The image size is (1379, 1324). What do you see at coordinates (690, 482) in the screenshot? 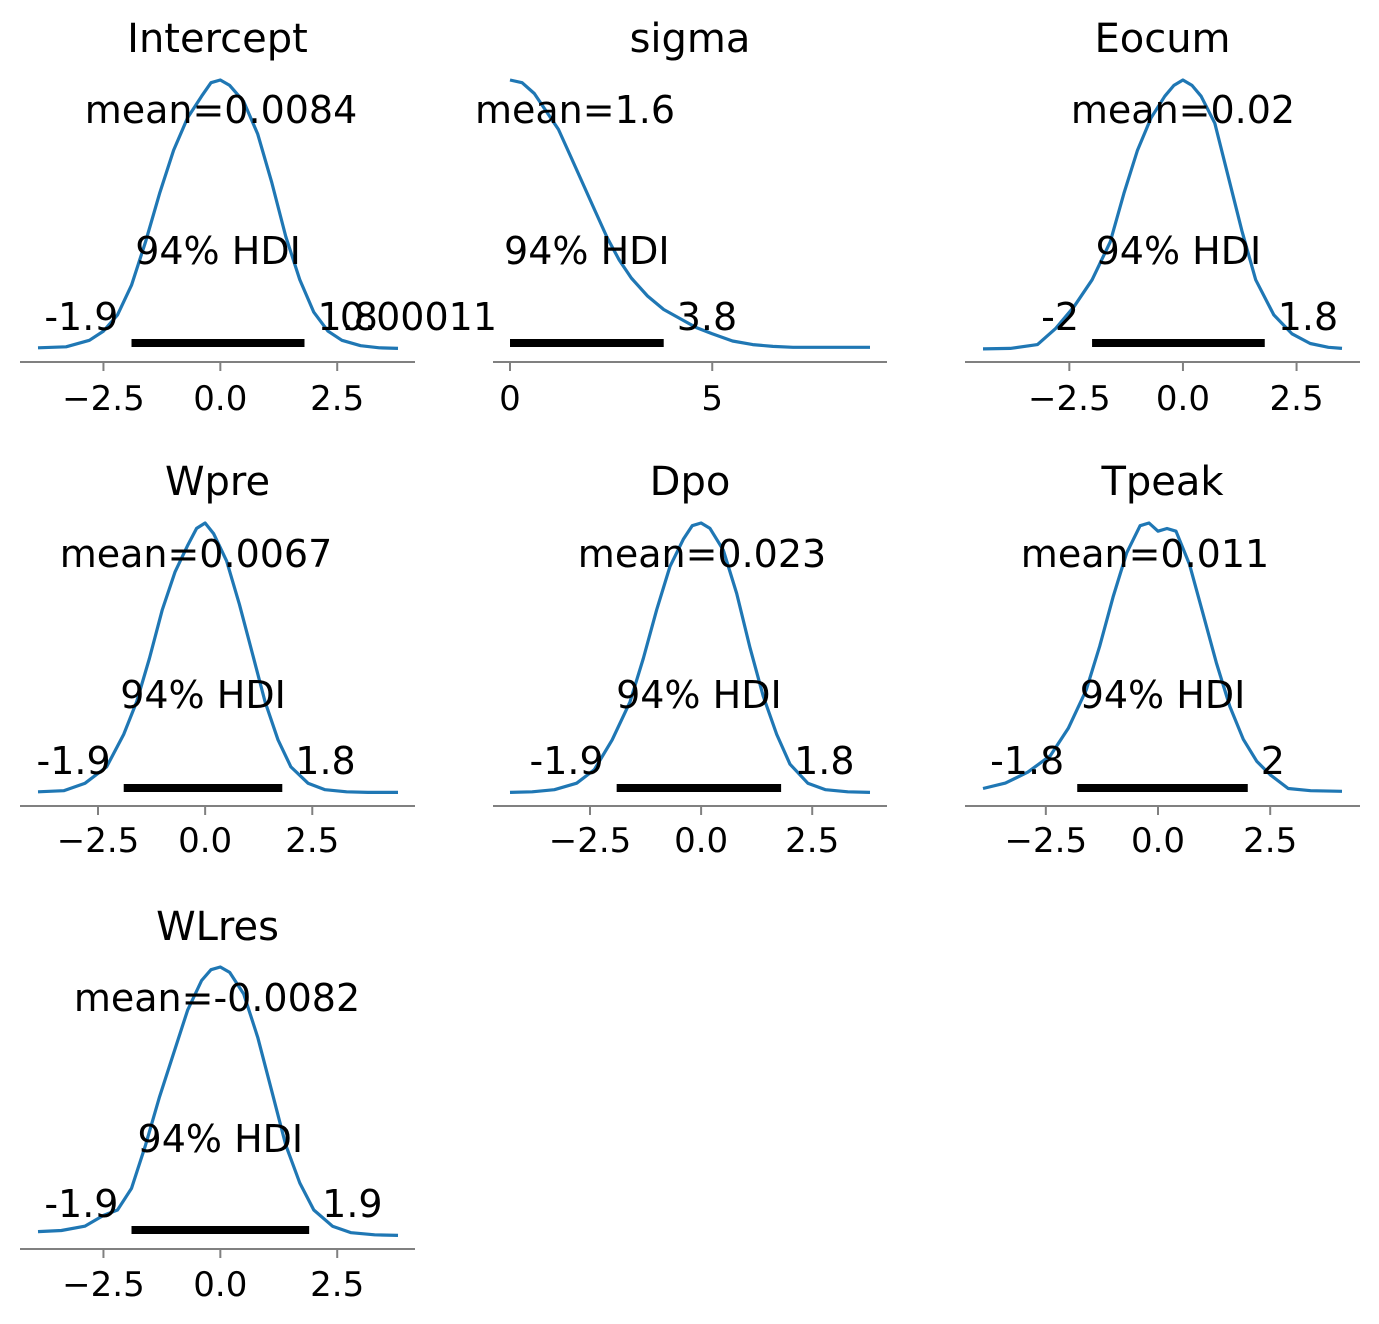
I see `panel-title: Dpo` at bounding box center [690, 482].